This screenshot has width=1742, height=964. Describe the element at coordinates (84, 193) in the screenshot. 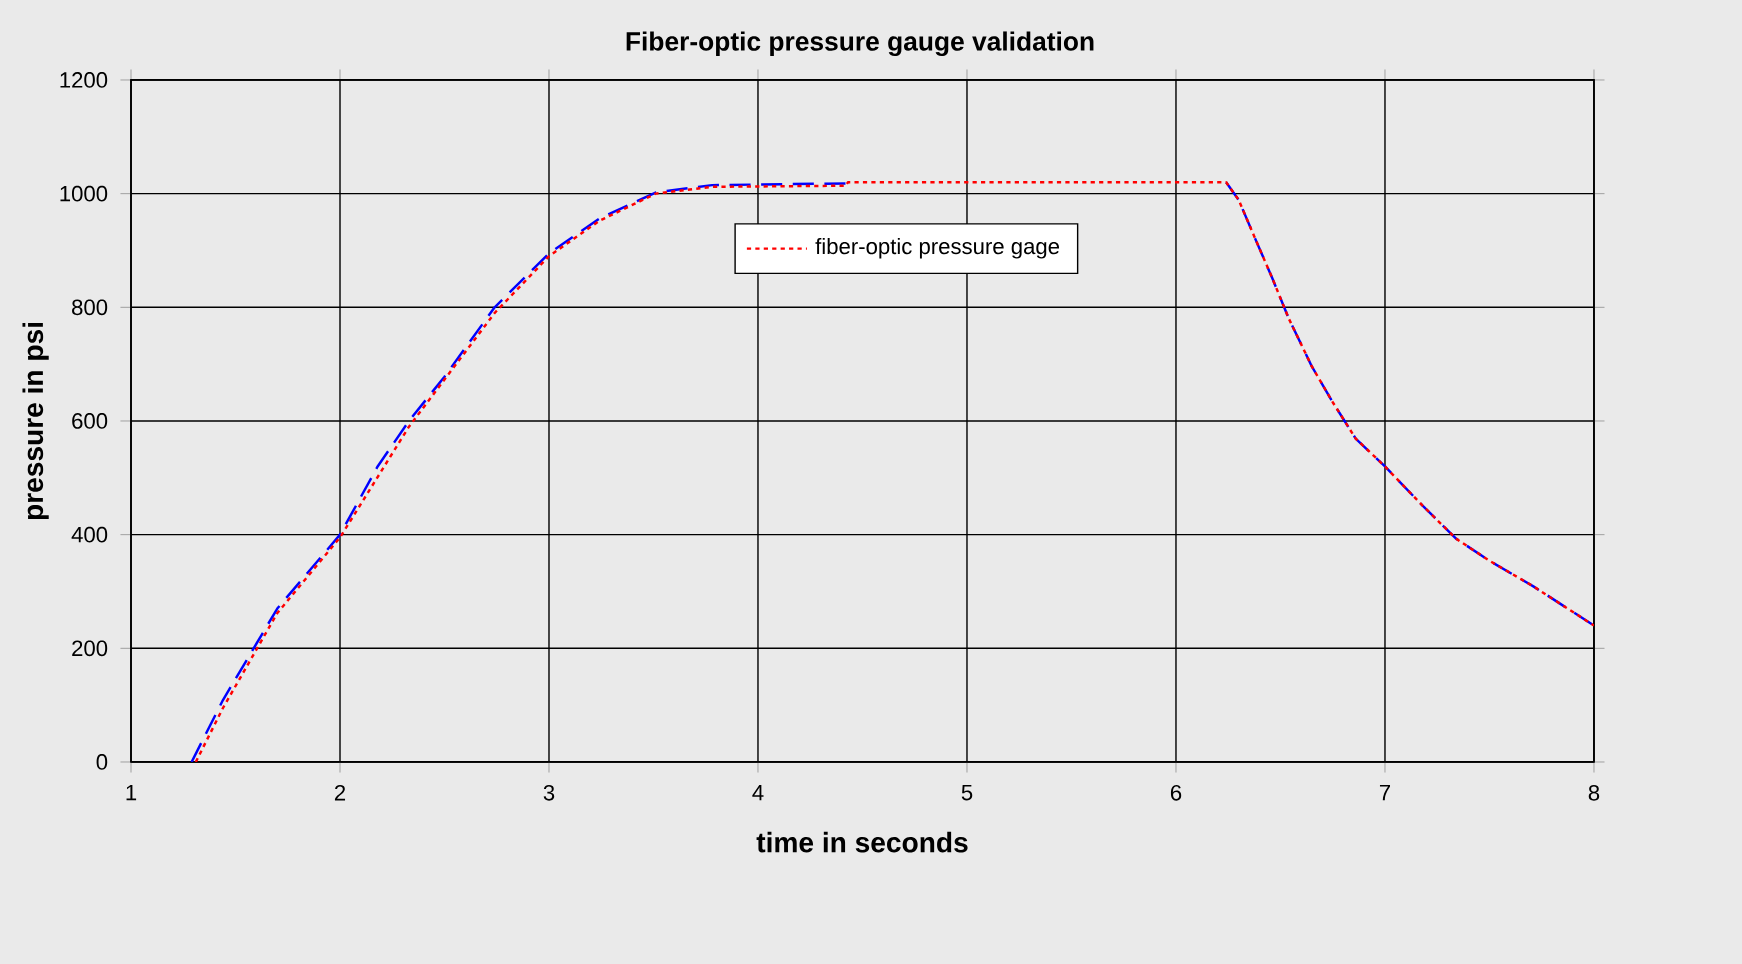

I see `y-tick-label: 1000` at that location.